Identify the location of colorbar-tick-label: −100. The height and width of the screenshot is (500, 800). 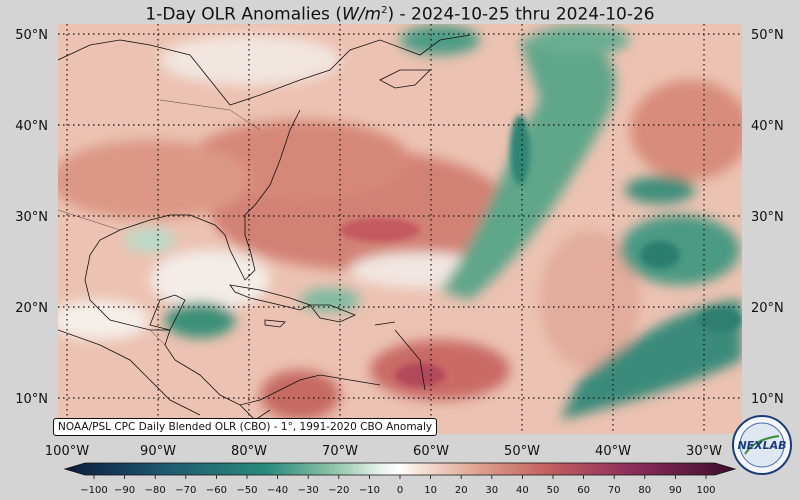
(93, 490).